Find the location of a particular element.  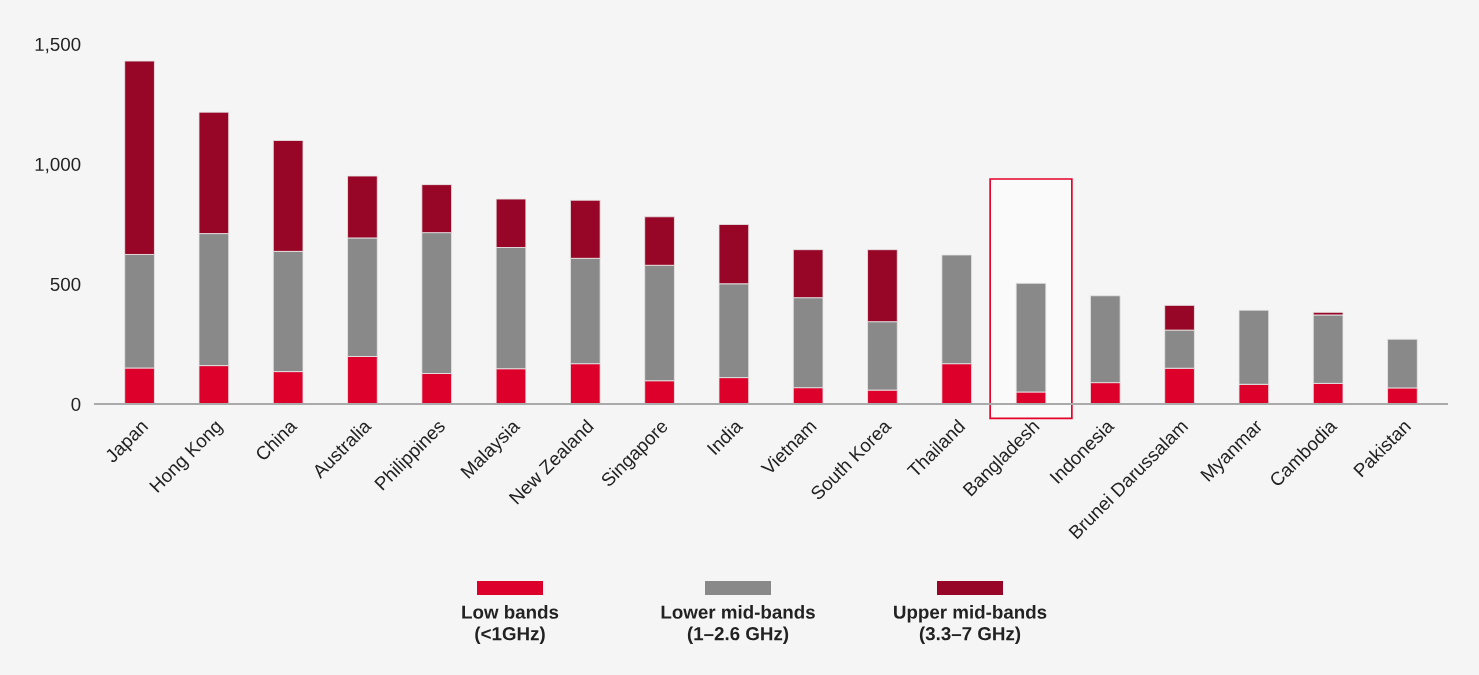

y-tick-label: 500 is located at coordinates (65, 284).